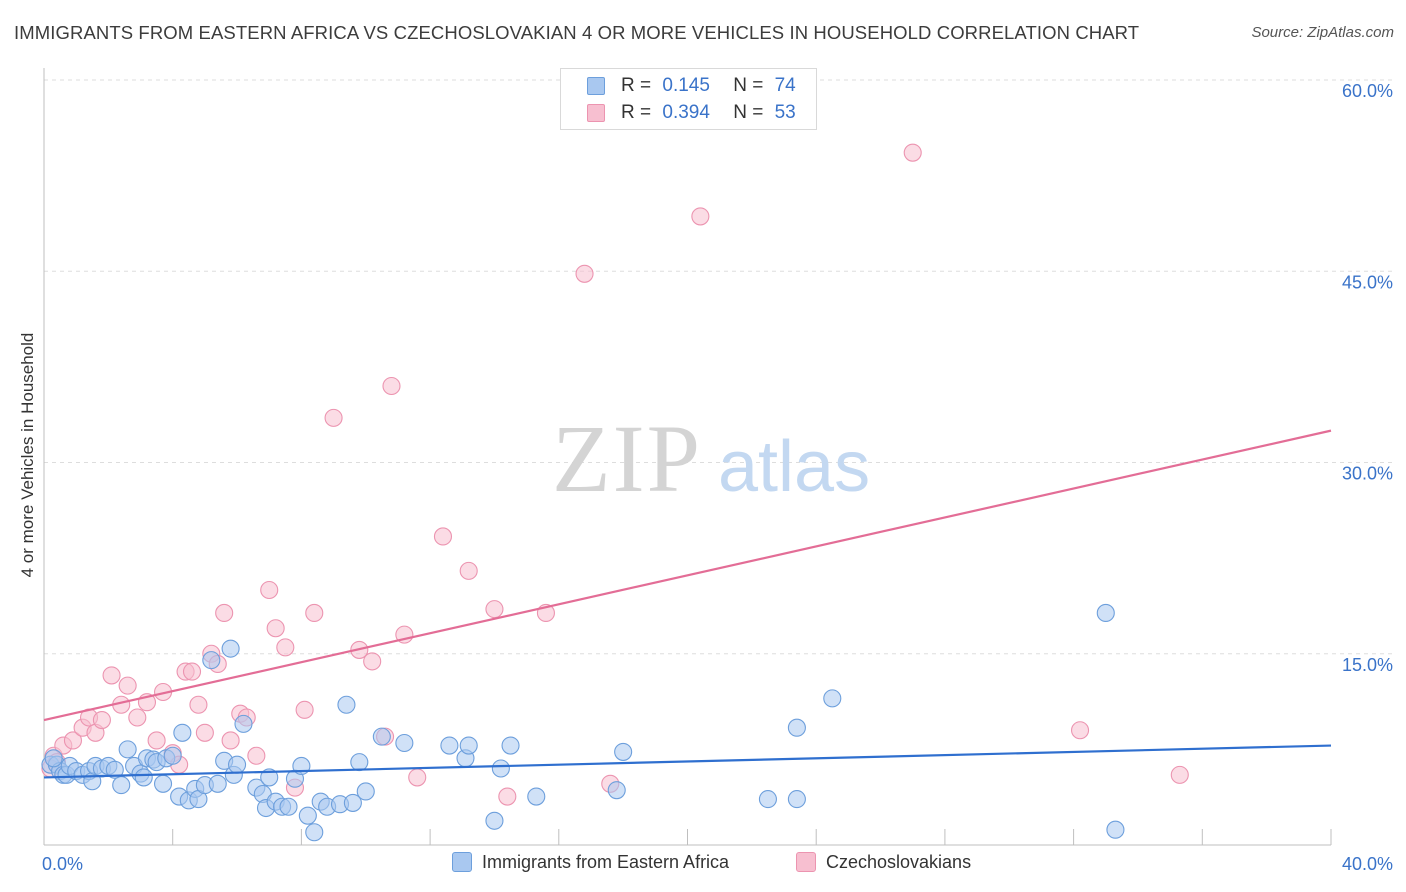  I want to click on x-tick-label: 0.0%, so click(62, 864).